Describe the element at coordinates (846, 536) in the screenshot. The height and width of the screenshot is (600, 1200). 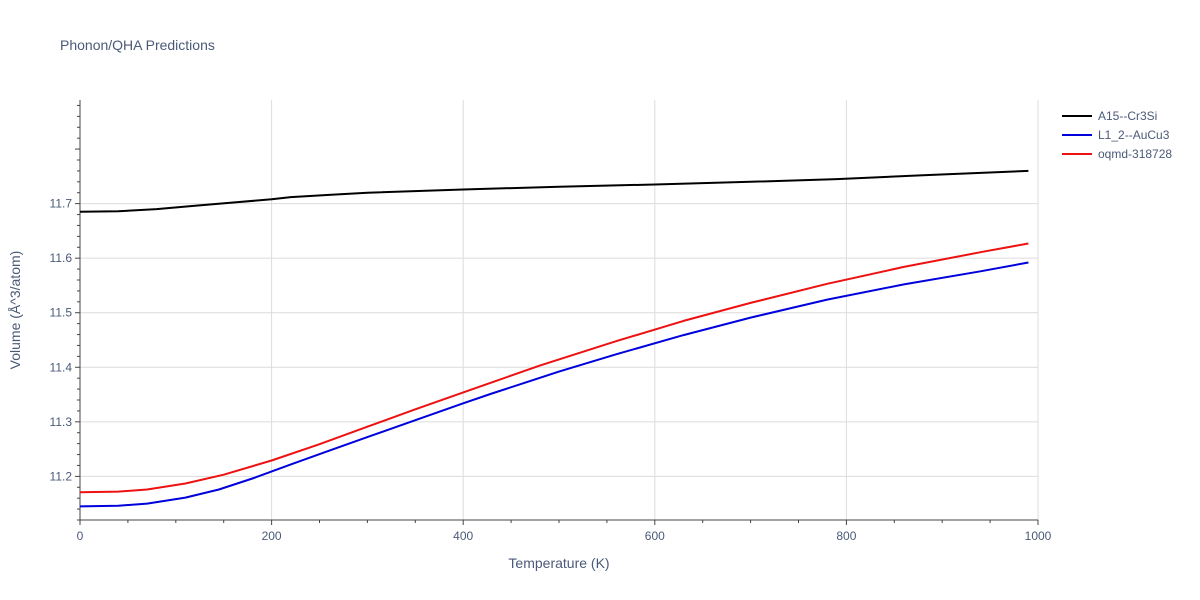
I see `x-tick-label: 800` at that location.